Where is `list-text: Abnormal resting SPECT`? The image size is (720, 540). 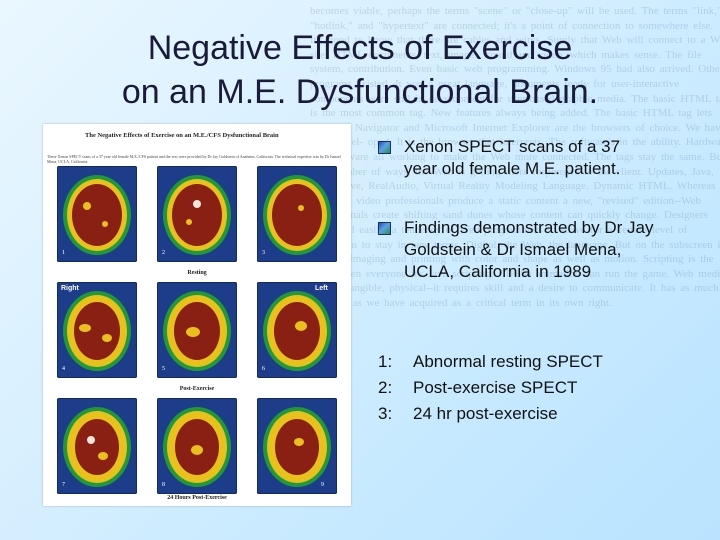 list-text: Abnormal resting SPECT is located at coordinates (508, 361).